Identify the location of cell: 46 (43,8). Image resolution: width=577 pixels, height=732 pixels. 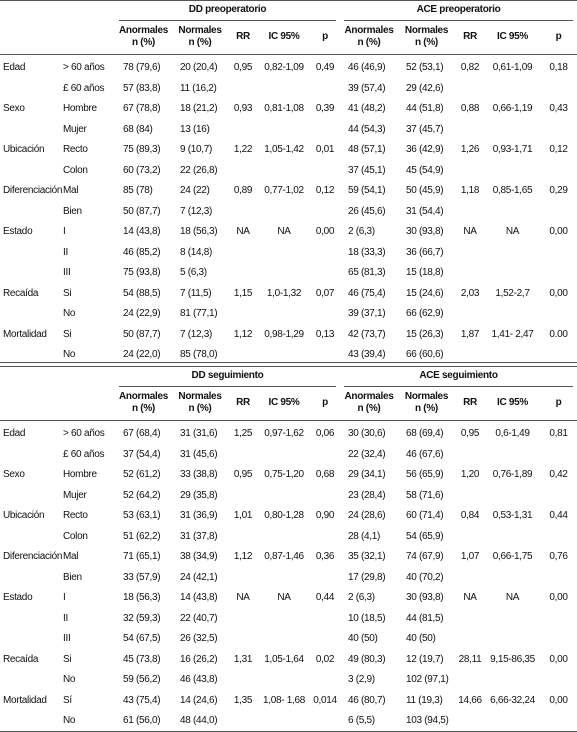
(199, 680).